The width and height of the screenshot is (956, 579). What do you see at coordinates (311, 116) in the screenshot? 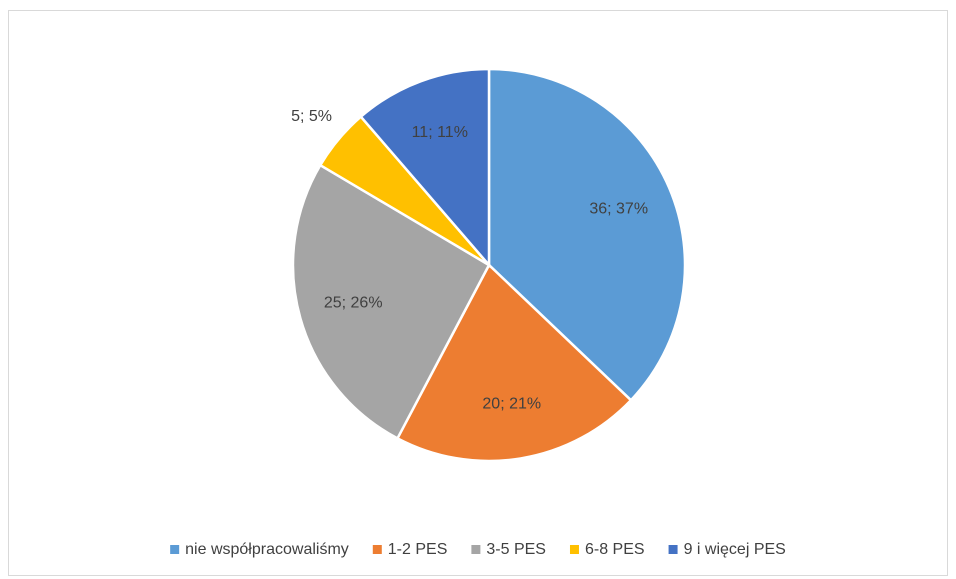
I see `data-label: 5; 5%` at bounding box center [311, 116].